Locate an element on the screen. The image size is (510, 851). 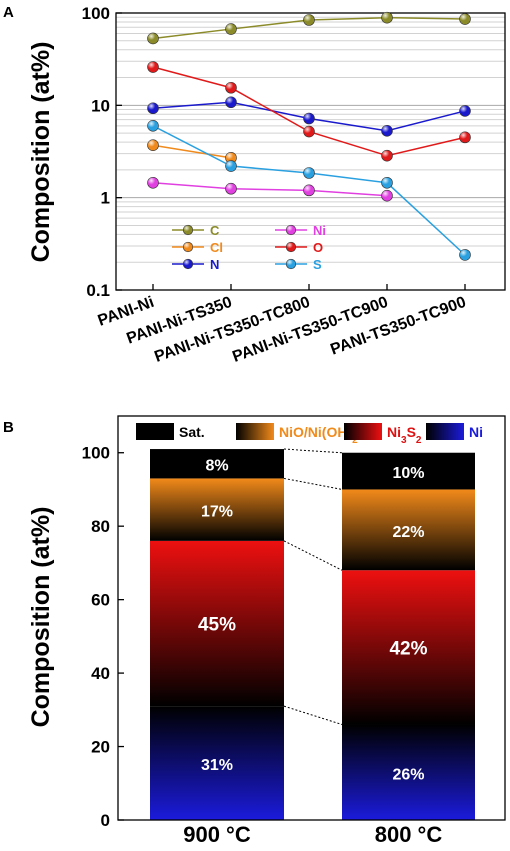
legend-label-c: C is located at coordinates (215, 230).